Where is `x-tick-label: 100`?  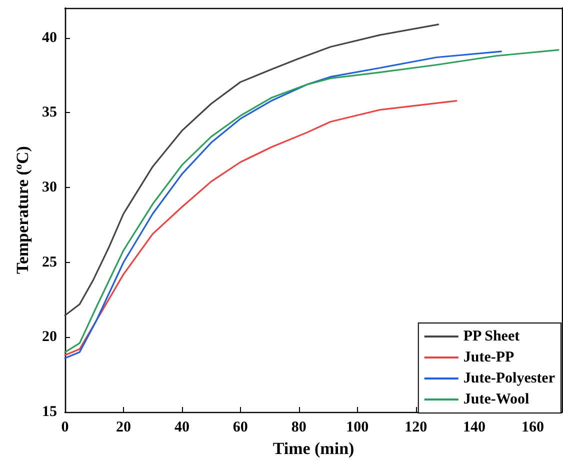
x-tick-label: 100 is located at coordinates (357, 428).